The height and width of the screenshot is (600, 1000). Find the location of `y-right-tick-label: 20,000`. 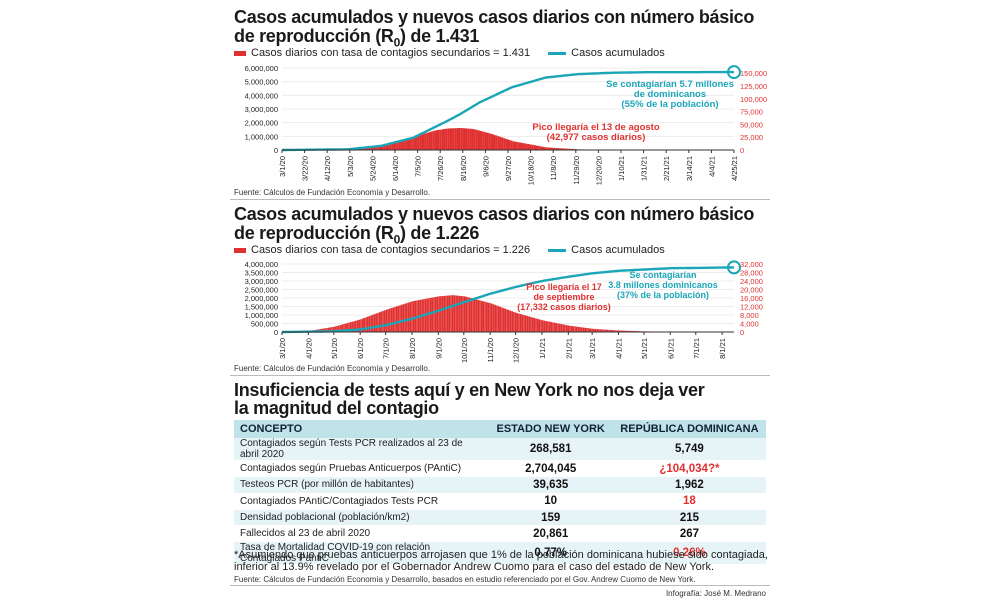

y-right-tick-label: 20,000 is located at coordinates (751, 290).